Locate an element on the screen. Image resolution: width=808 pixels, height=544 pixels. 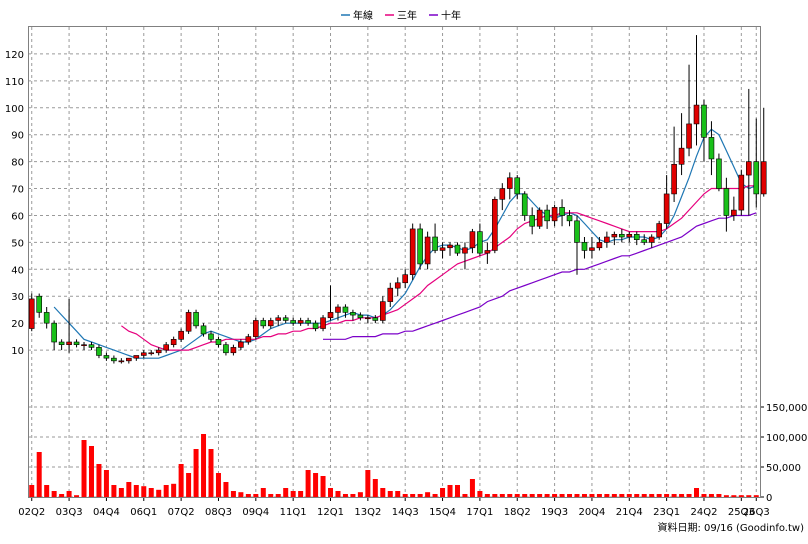
volume-tick-label: 100,000 is located at coordinates (786, 438).